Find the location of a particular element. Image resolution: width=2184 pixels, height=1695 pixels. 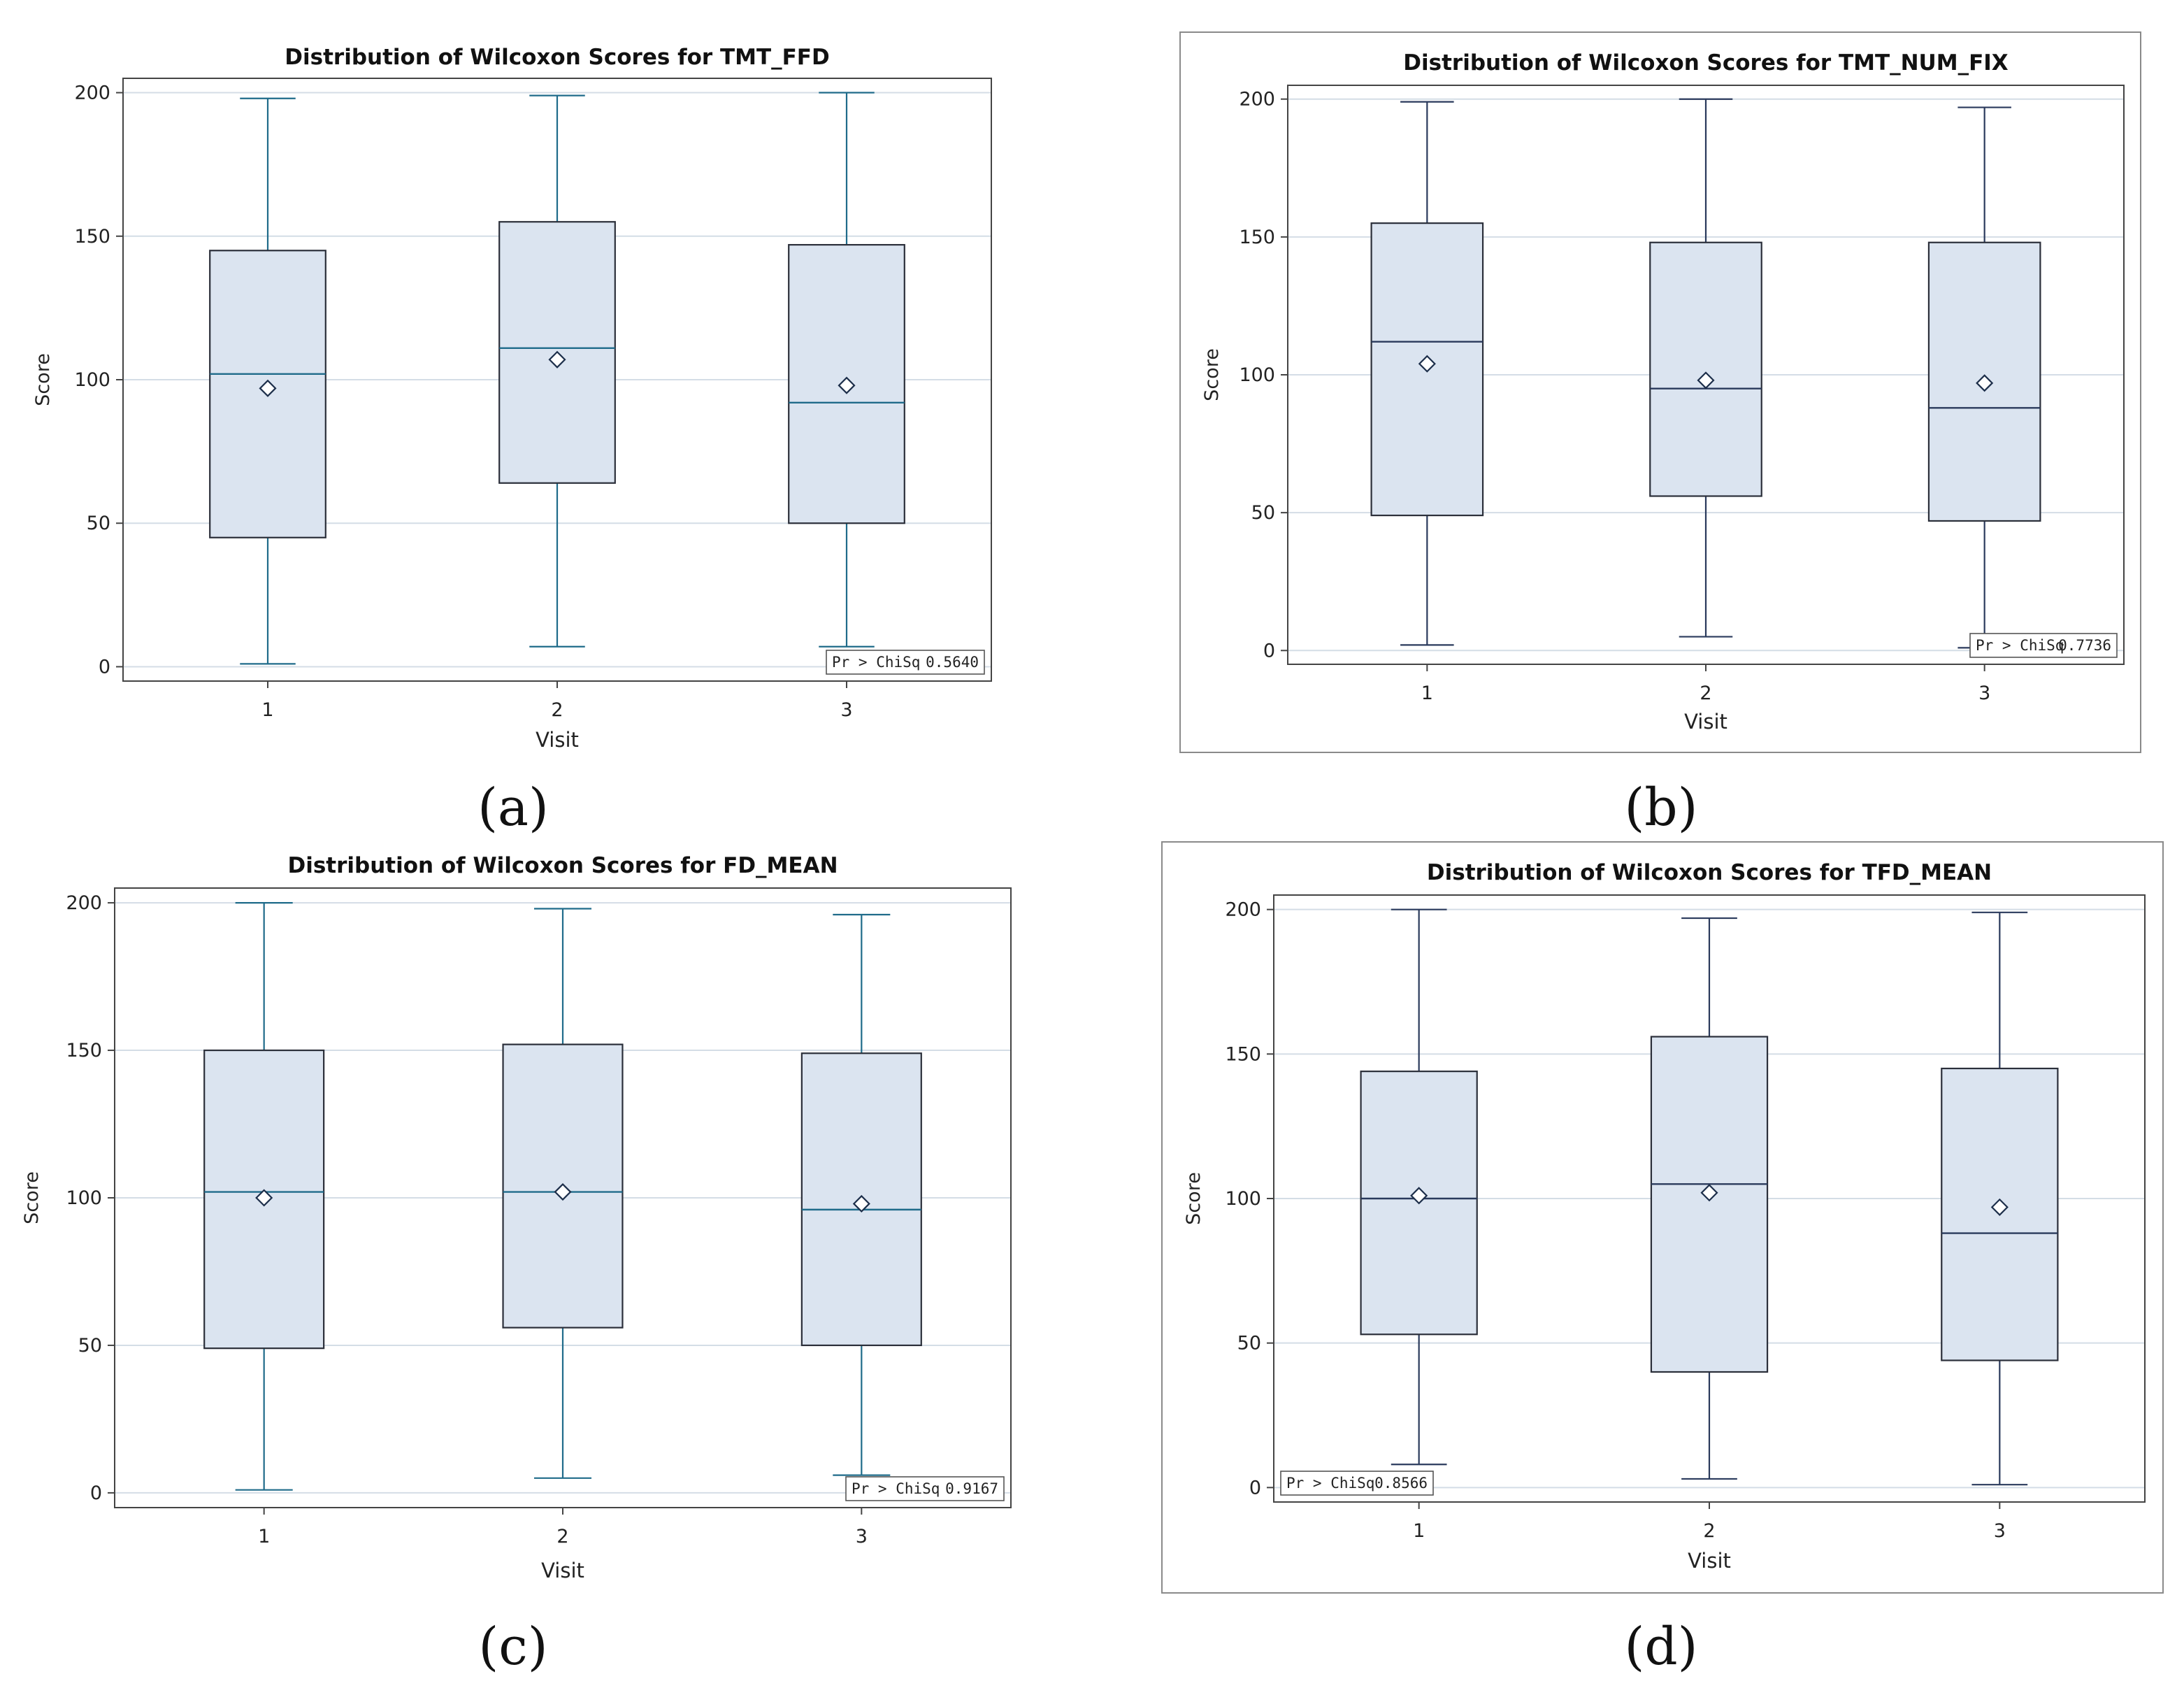

stat-inset: Pr > ChiSq 0.8566 is located at coordinates (1357, 1484).